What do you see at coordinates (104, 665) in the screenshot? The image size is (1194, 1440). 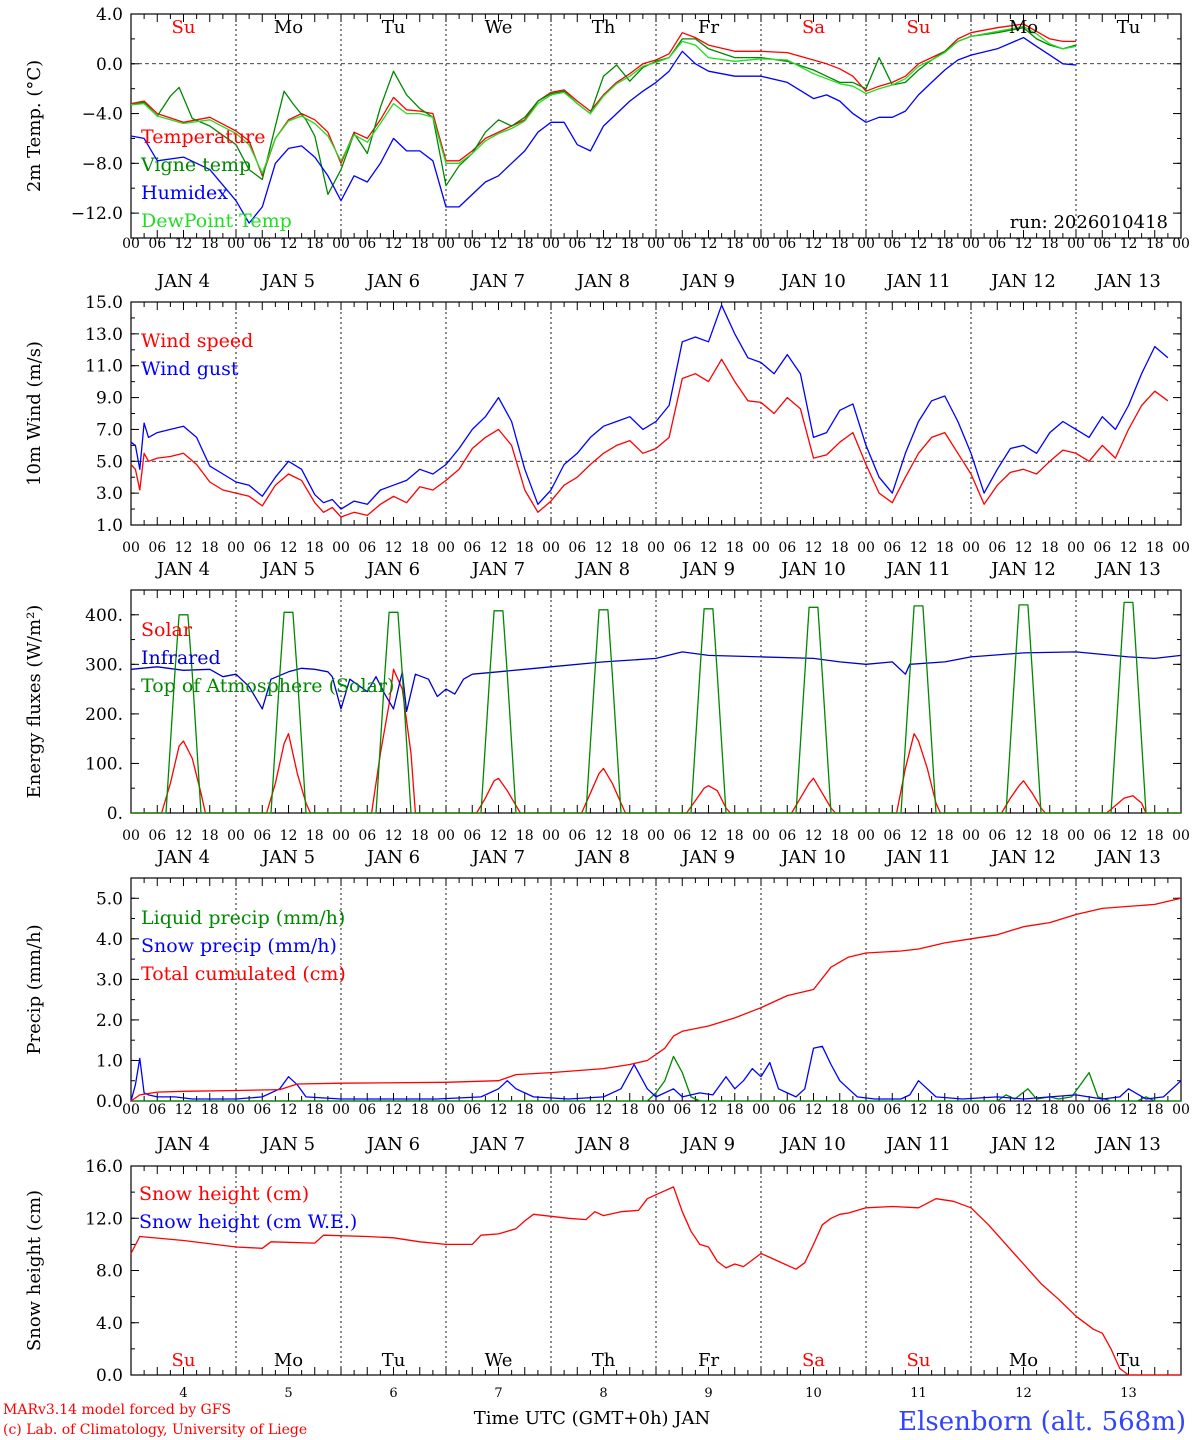 I see `y-tick-label: 300.` at bounding box center [104, 665].